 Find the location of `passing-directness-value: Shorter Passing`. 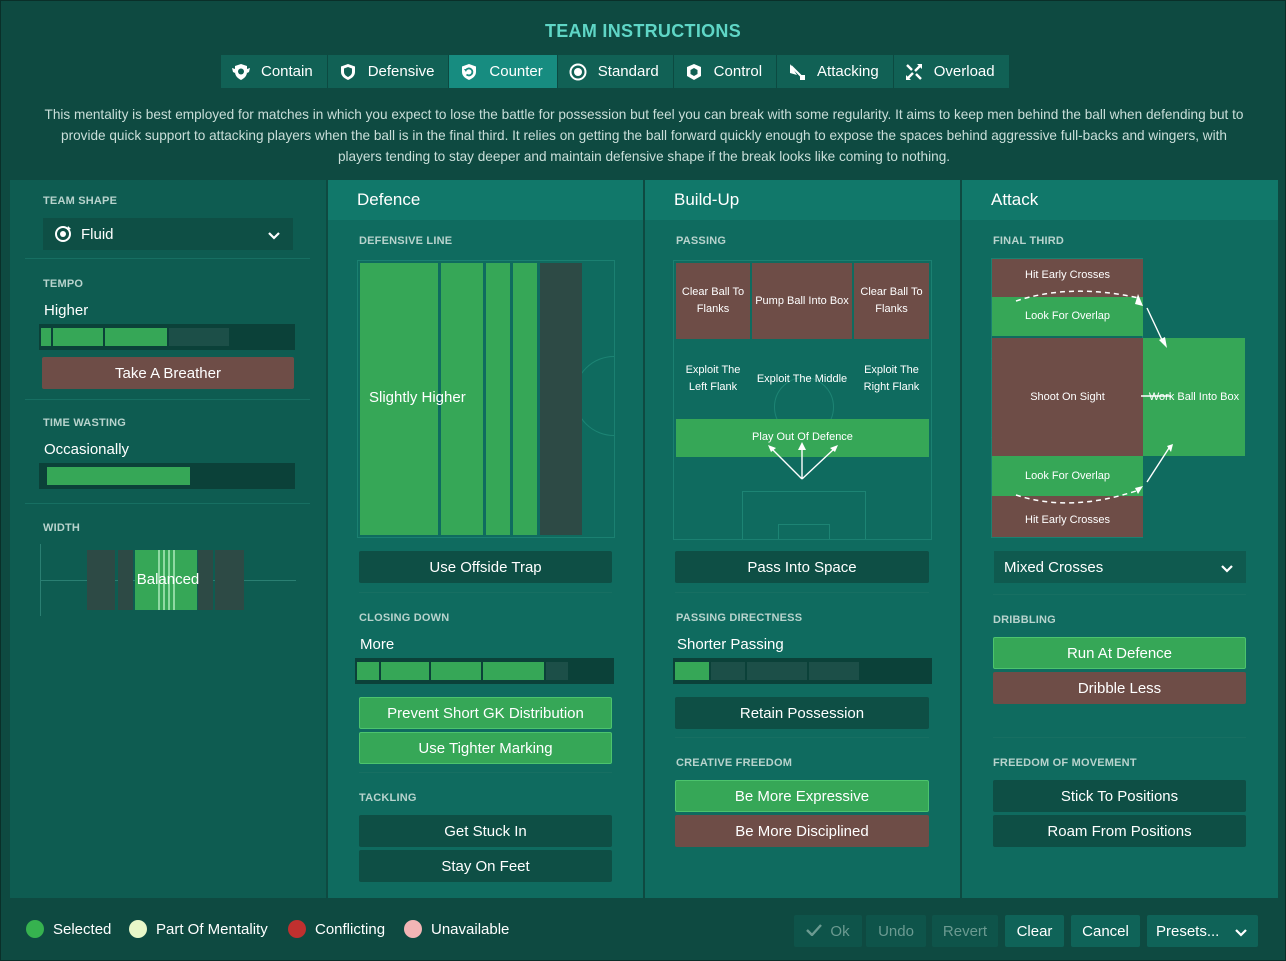

passing-directness-value: Shorter Passing is located at coordinates (730, 644).